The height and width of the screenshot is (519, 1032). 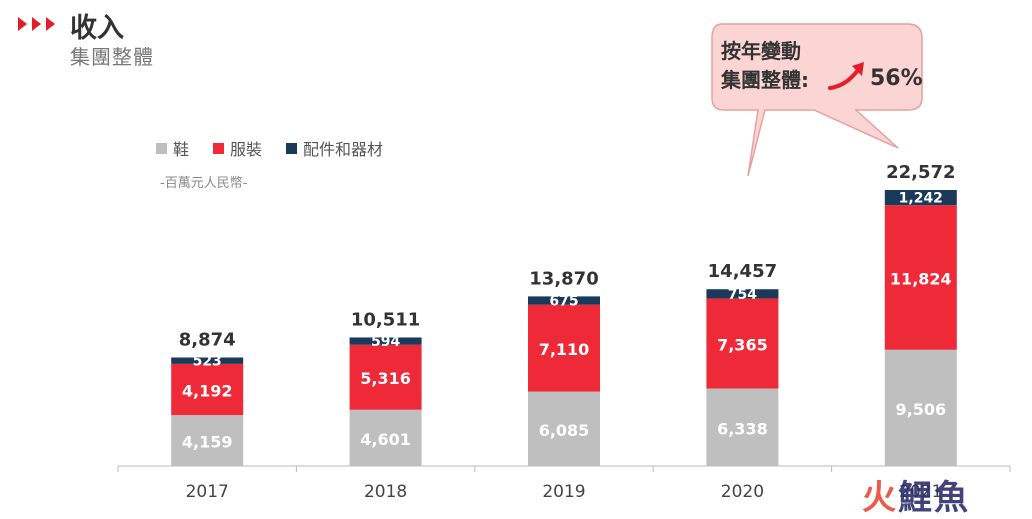 I want to click on watermark-part1: 火, so click(x=880, y=498).